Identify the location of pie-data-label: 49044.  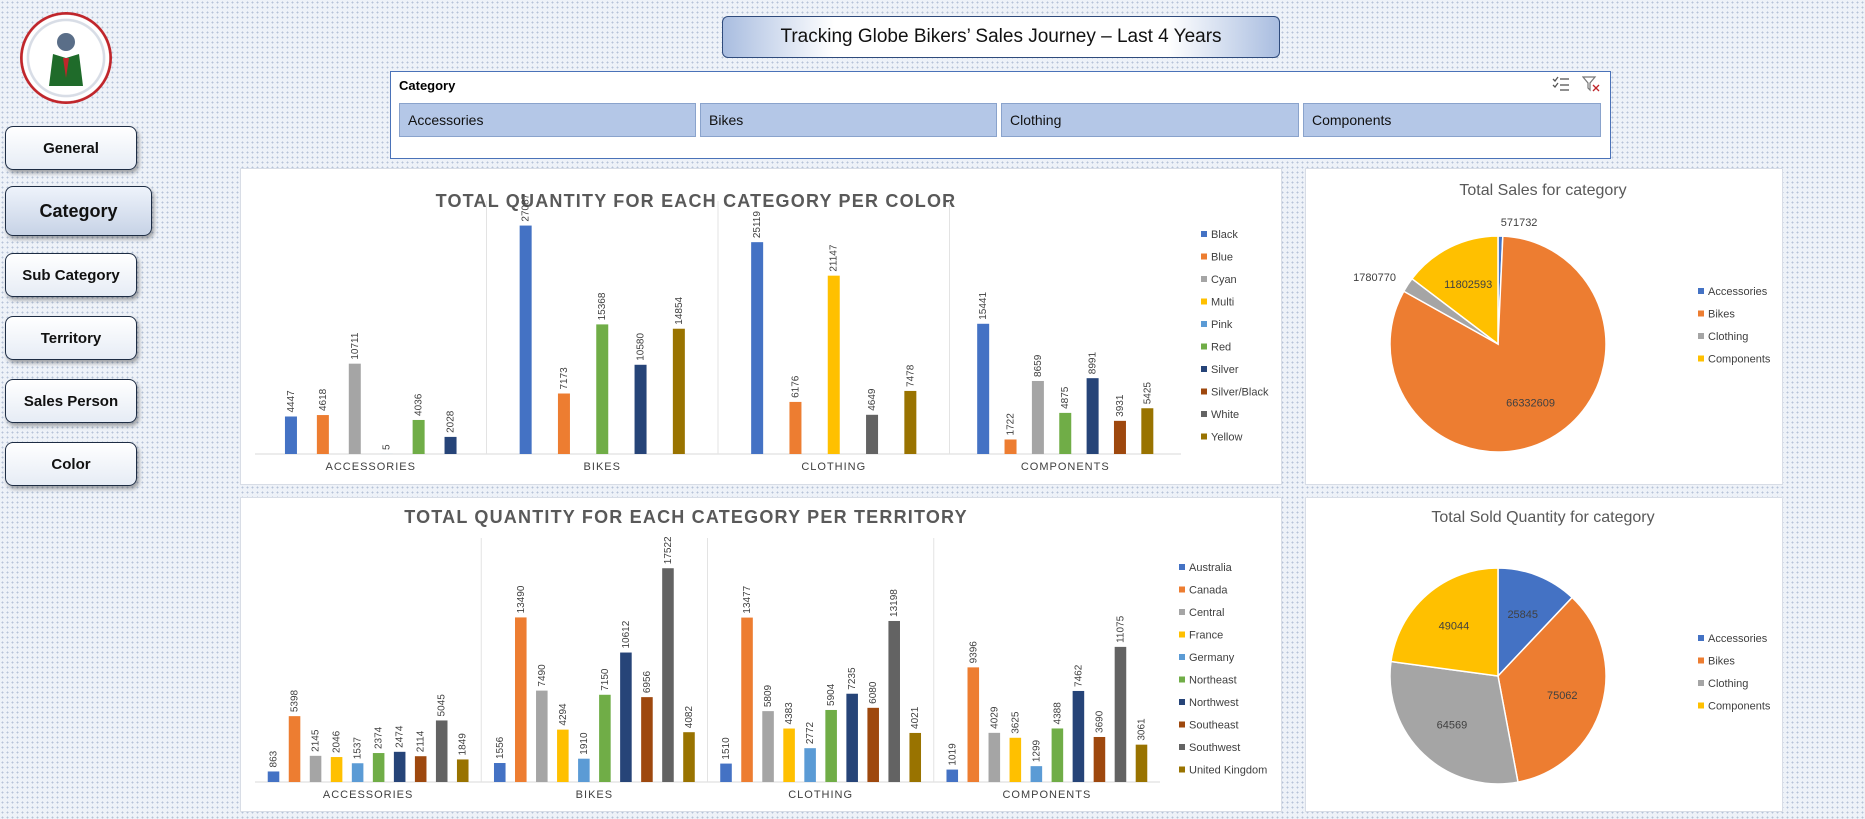
(1454, 627).